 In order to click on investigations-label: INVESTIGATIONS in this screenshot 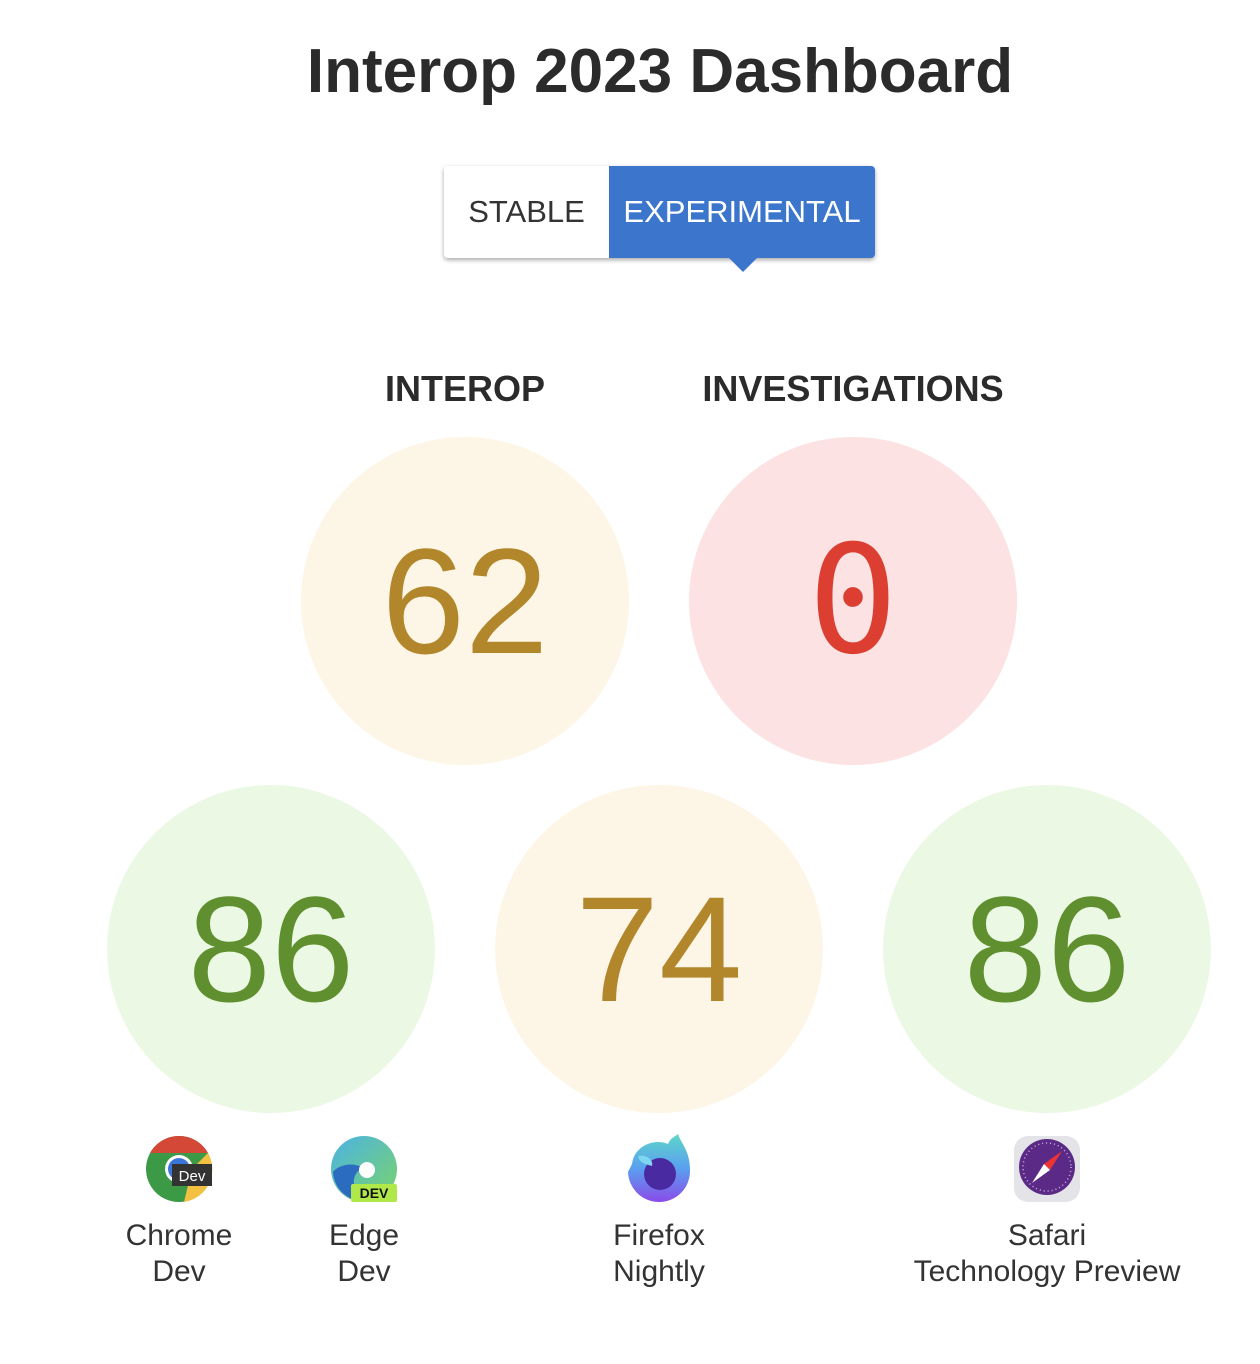, I will do `click(853, 388)`.